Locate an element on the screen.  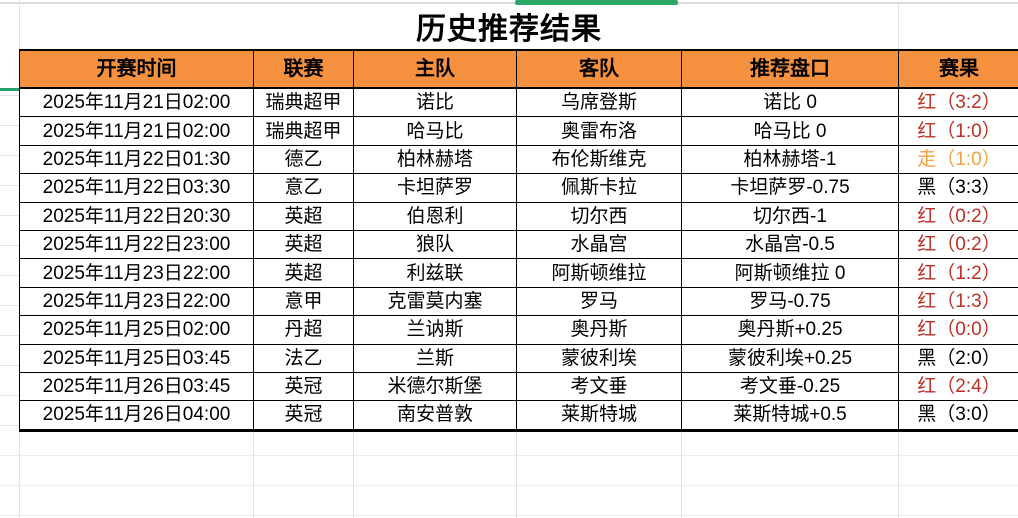
cell-handicap: 考文垂-0.25 is located at coordinates (790, 387).